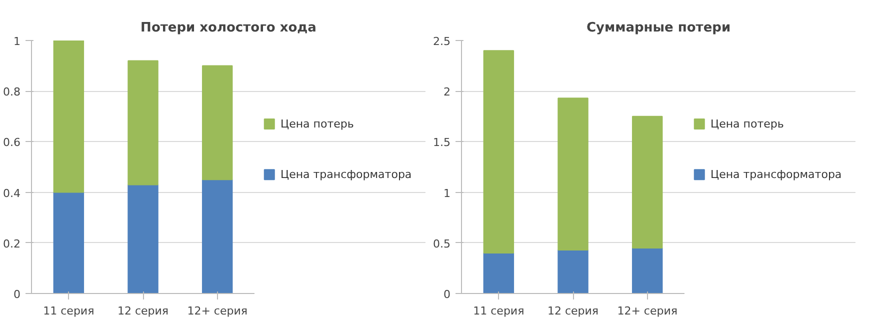  I want to click on y-tick-label: 1.5, so click(442, 143).